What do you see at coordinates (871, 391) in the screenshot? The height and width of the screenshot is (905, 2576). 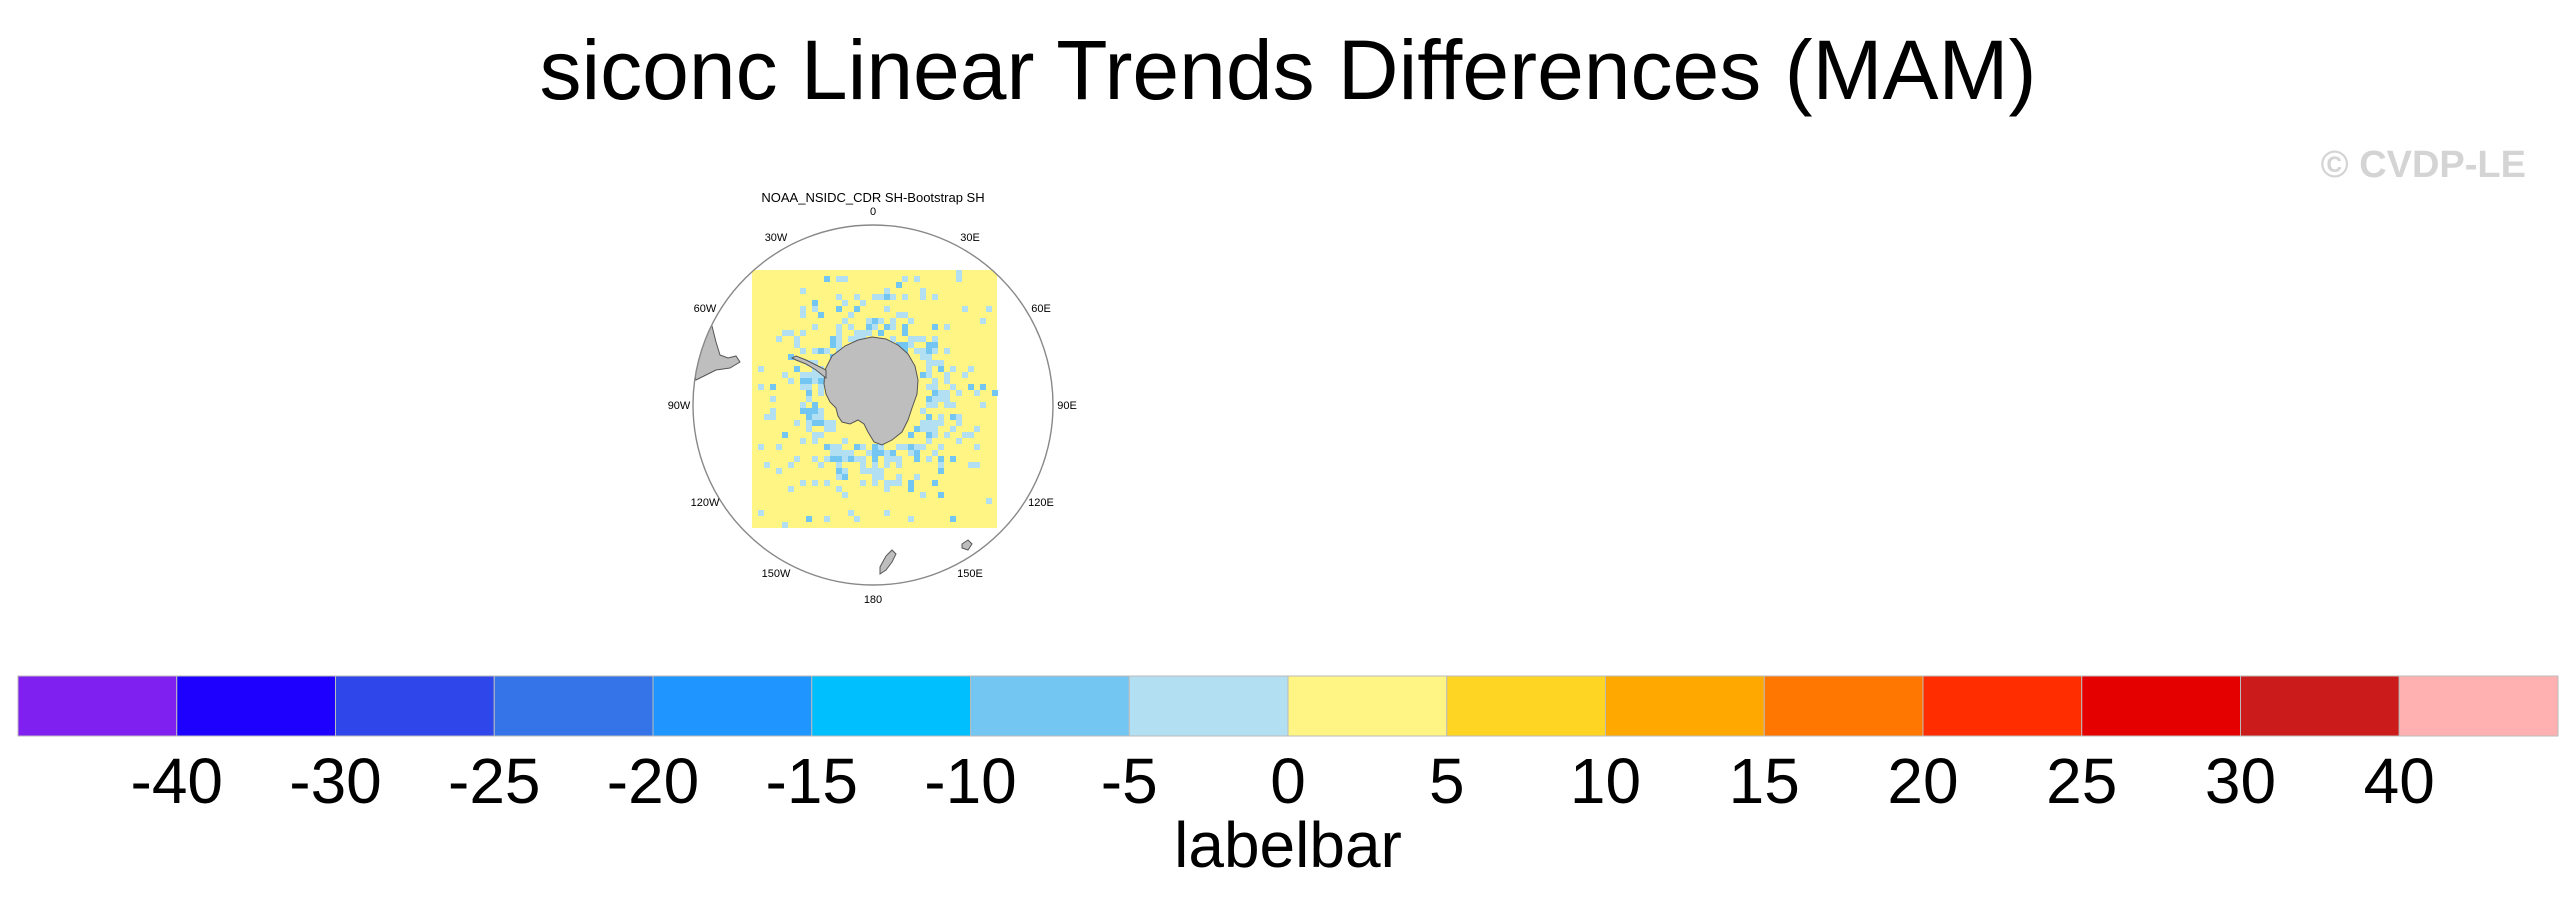 I see `antarctica-land` at bounding box center [871, 391].